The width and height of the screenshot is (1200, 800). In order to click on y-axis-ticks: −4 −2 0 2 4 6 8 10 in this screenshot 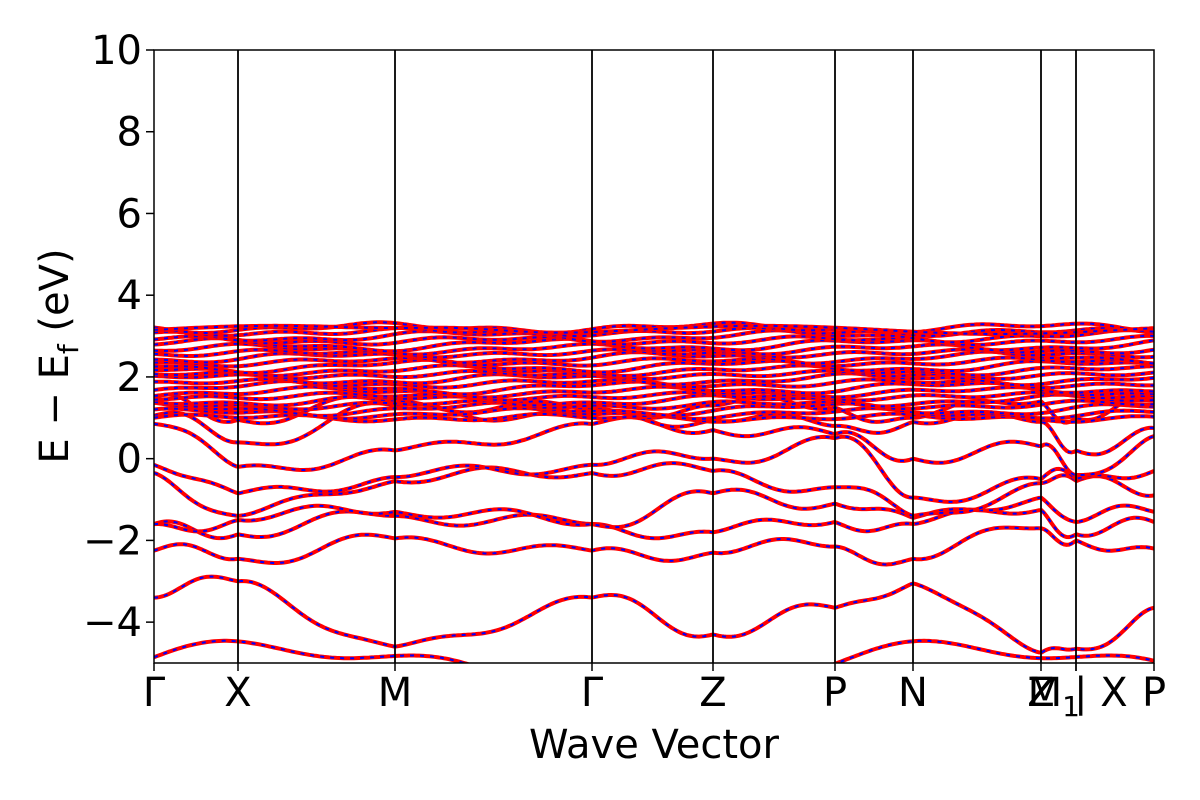, I will do `click(118, 337)`.